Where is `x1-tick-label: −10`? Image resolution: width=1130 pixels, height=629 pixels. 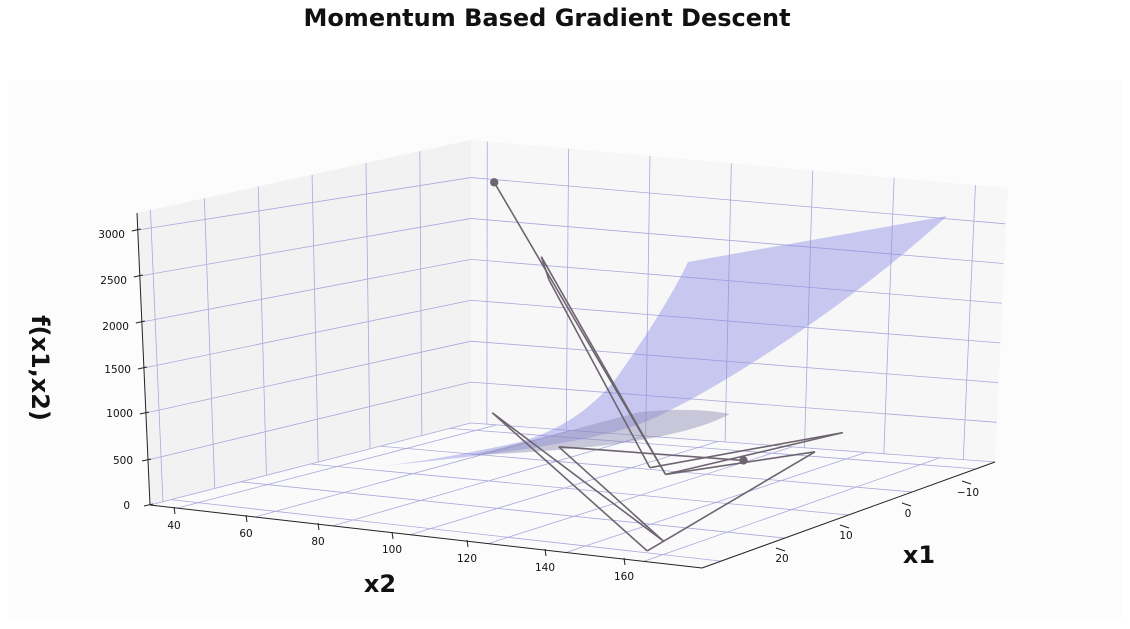
x1-tick-label: −10 is located at coordinates (968, 493).